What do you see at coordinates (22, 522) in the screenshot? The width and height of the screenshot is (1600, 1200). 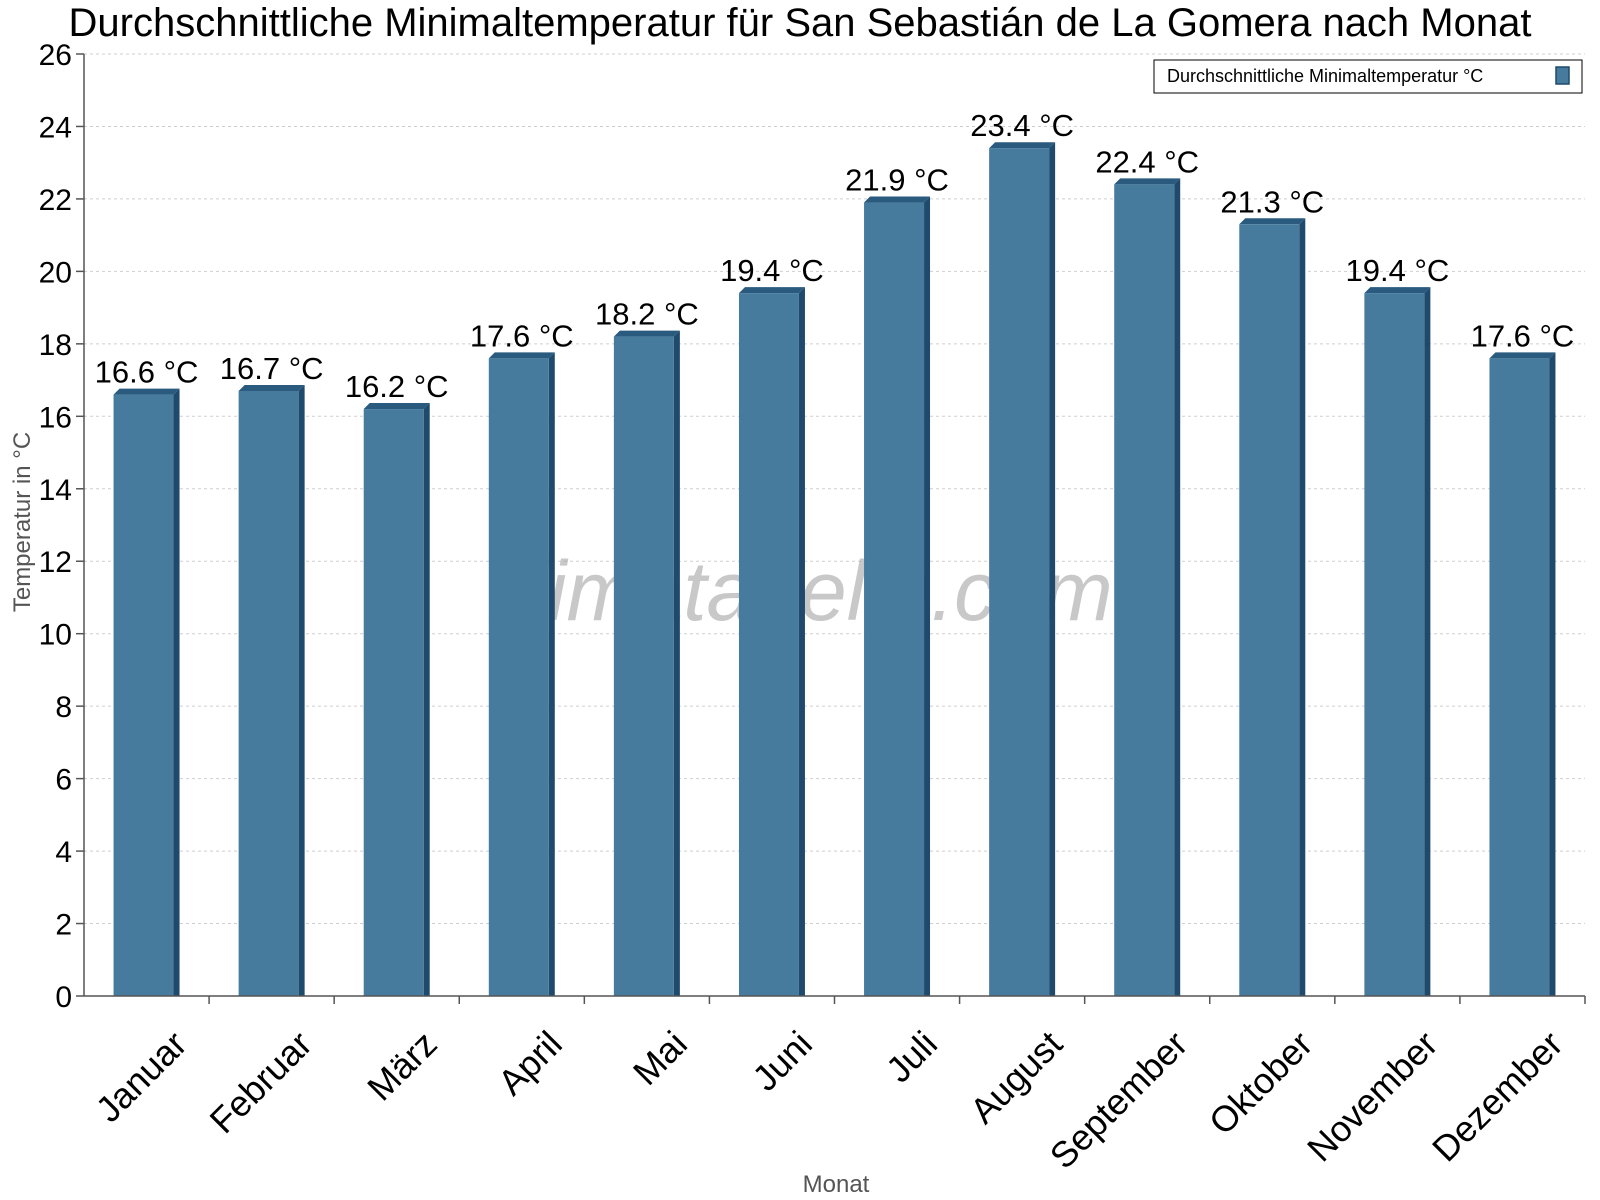 I see `y-axis-title: Temperatur in °C` at bounding box center [22, 522].